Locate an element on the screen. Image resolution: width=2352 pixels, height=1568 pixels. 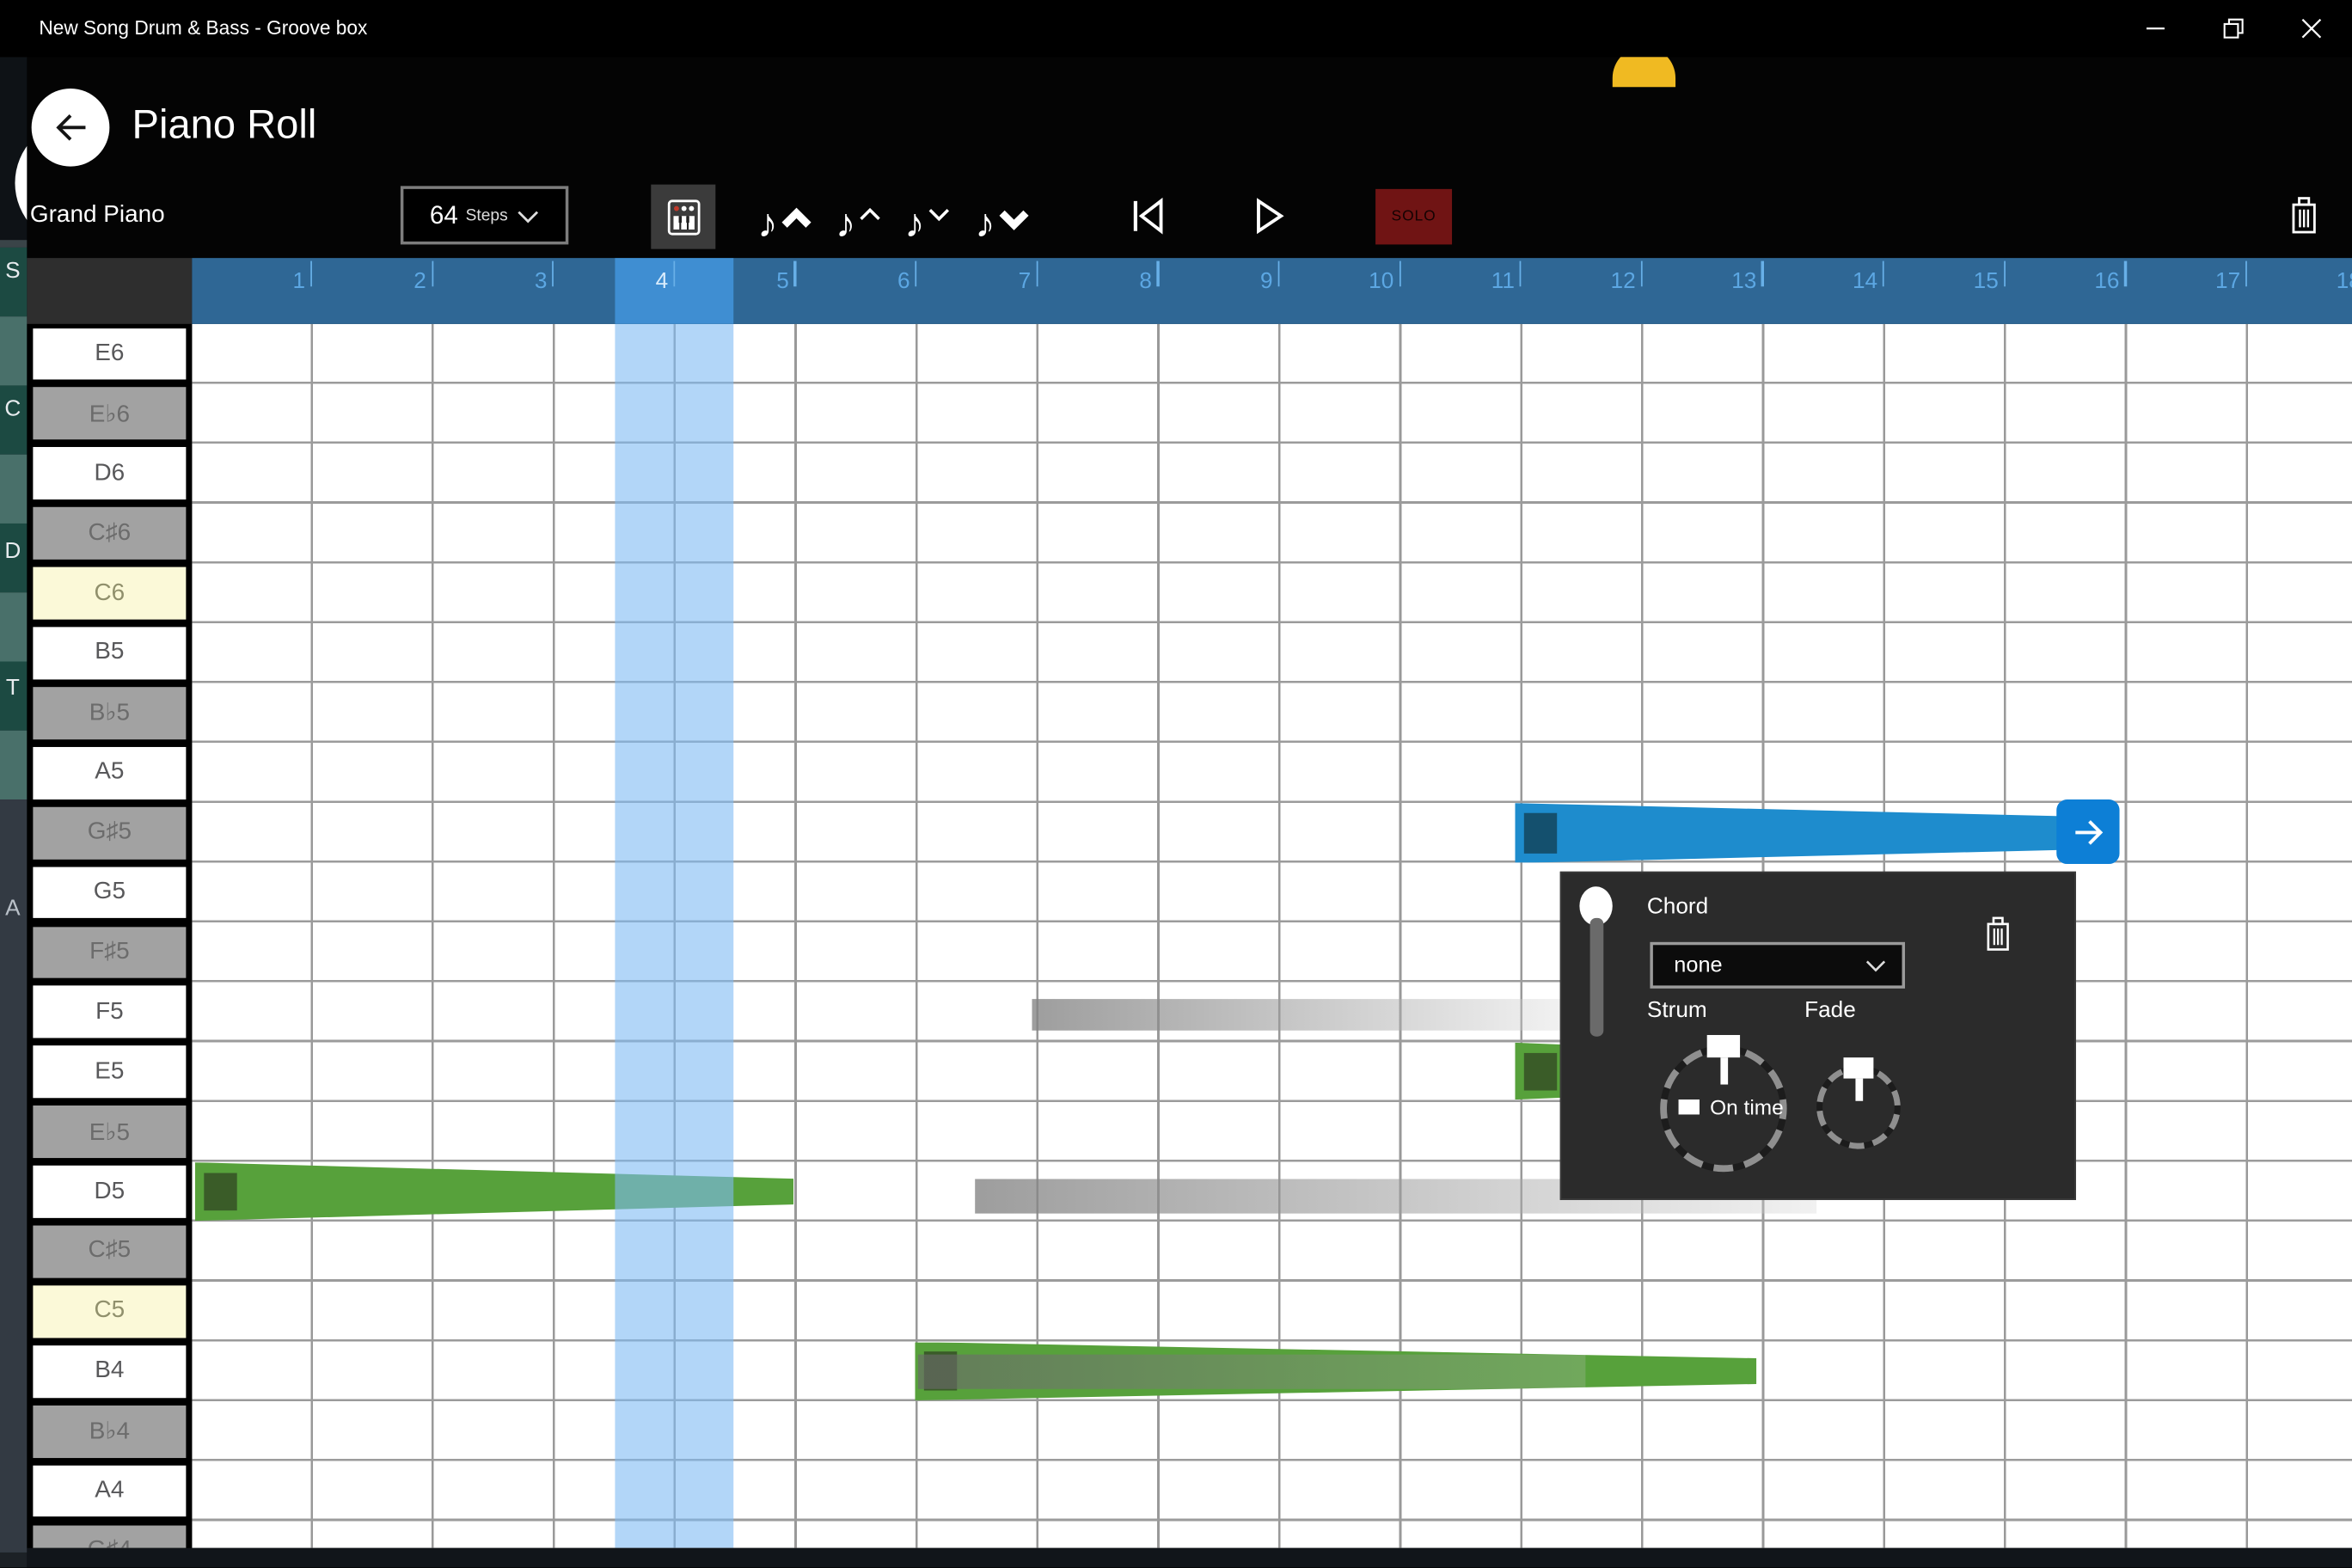
timeline-ruler: 123456789101112131415161718 is located at coordinates (1272, 291).